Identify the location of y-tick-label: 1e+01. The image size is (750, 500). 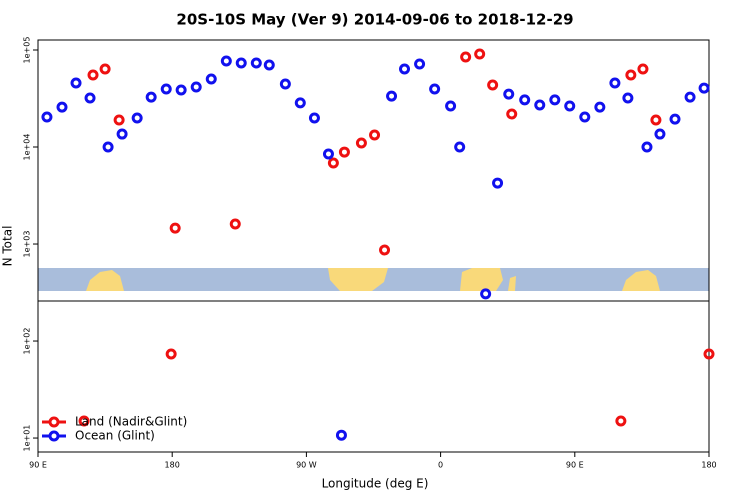
(27, 438).